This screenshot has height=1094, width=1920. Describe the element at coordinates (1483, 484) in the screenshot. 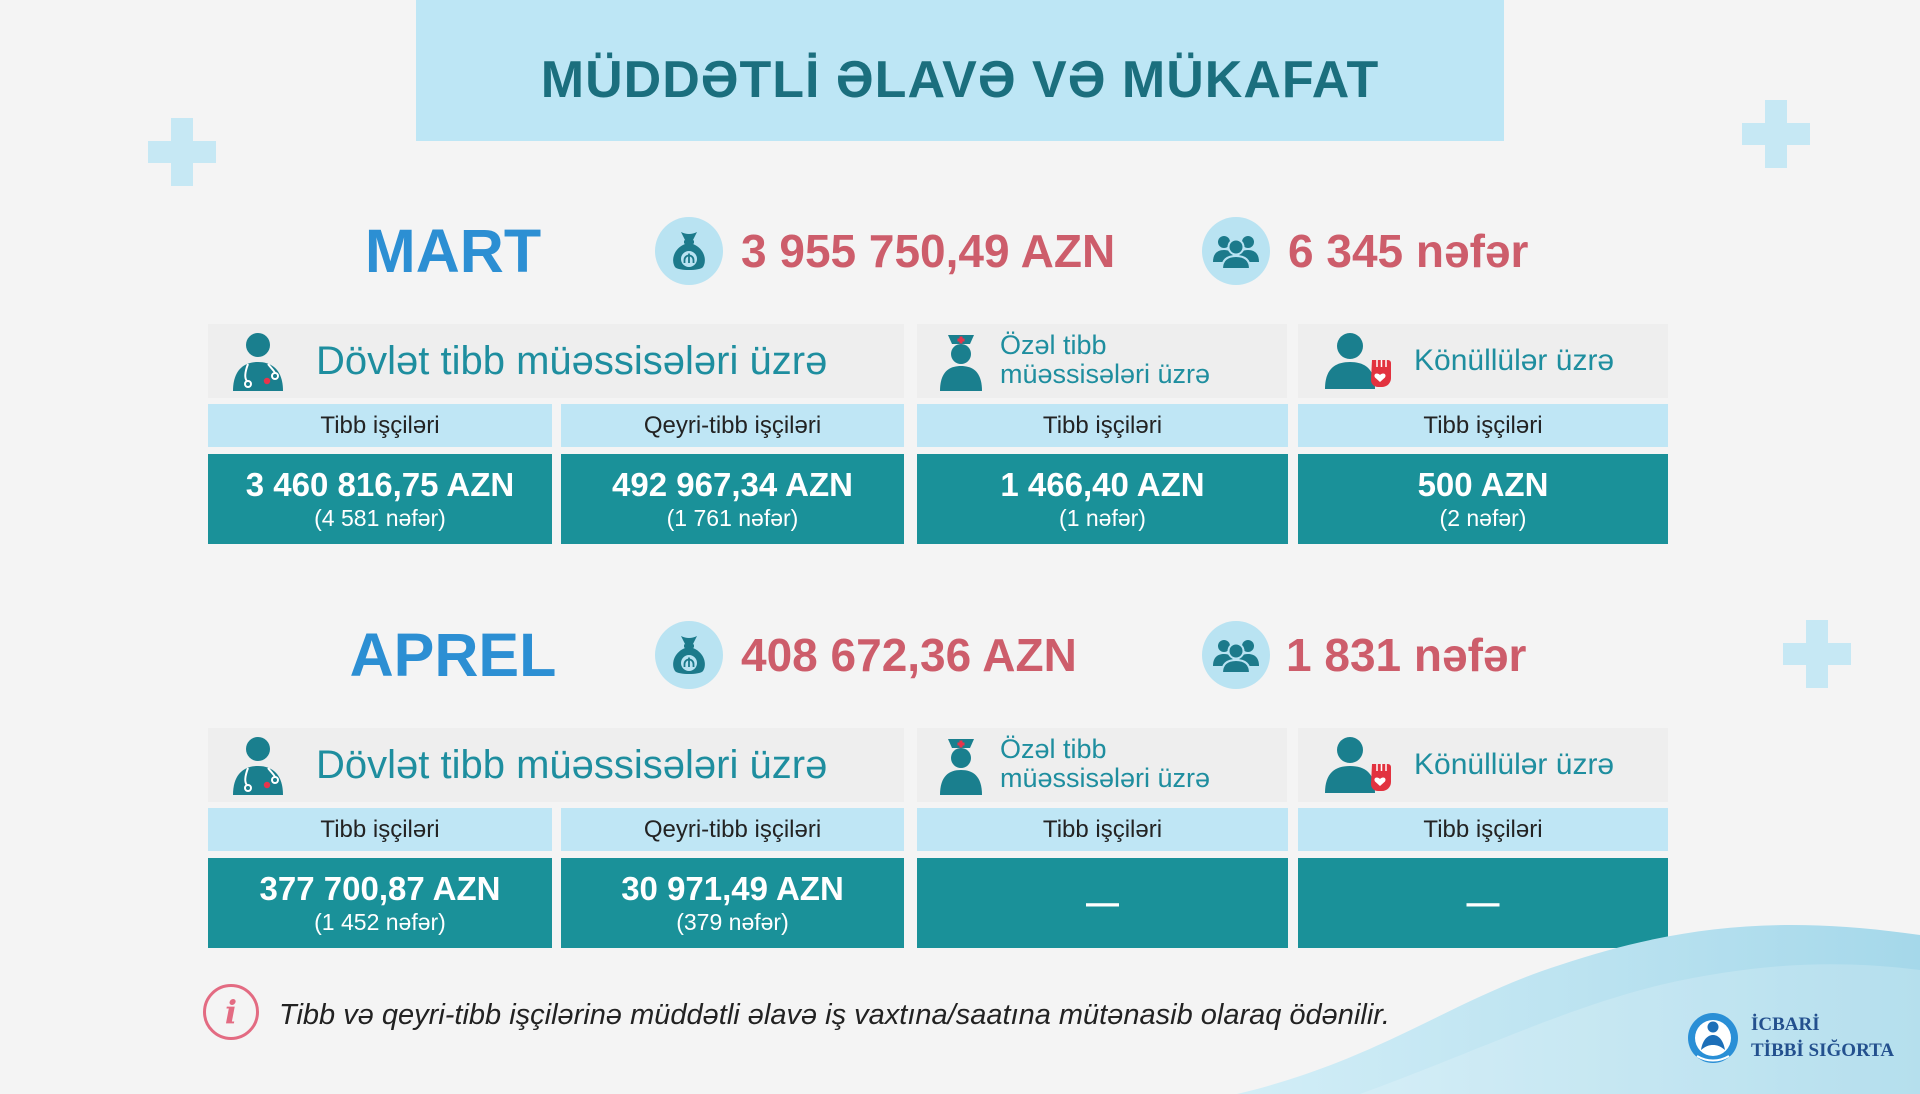

I see `value-amount: 500 AZN` at that location.